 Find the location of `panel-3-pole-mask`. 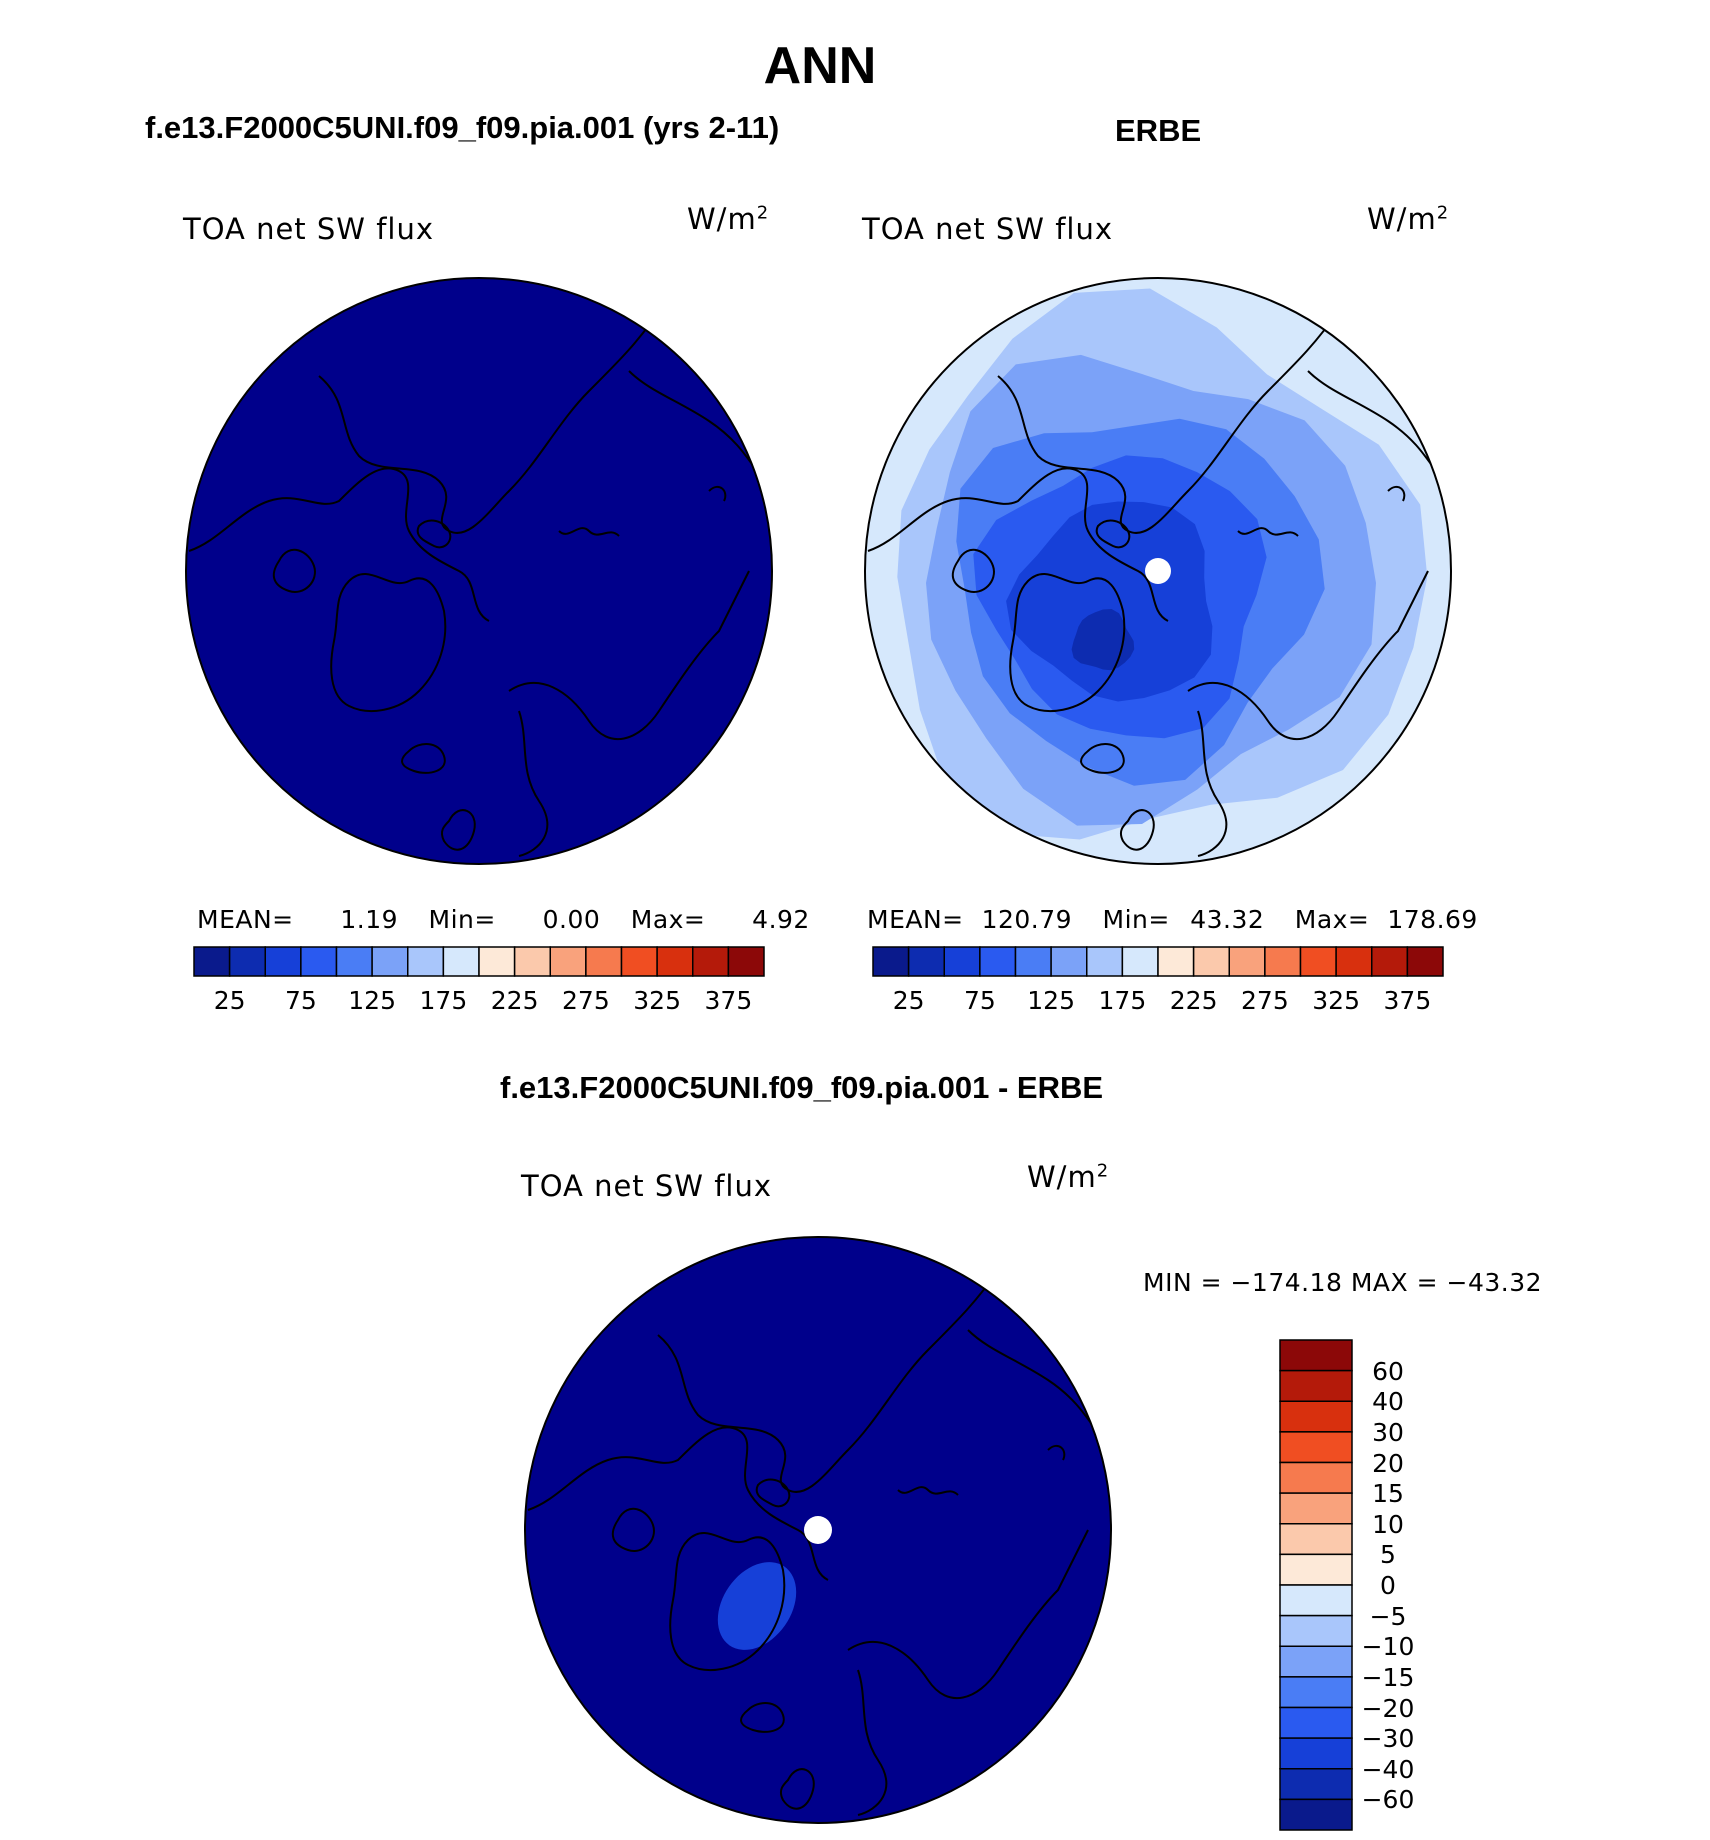

panel-3-pole-mask is located at coordinates (818, 1530).